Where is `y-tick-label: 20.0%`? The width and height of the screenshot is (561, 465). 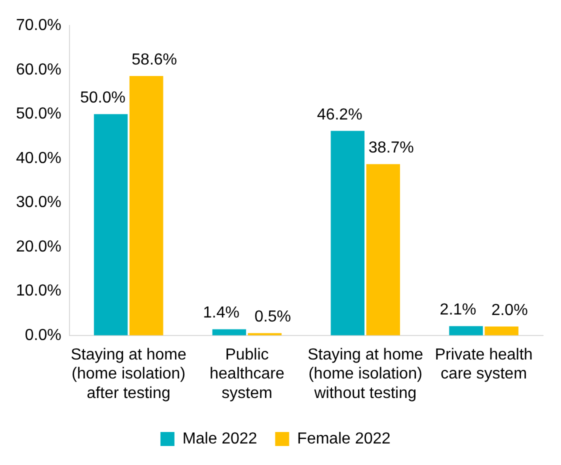
y-tick-label: 20.0% is located at coordinates (39, 247).